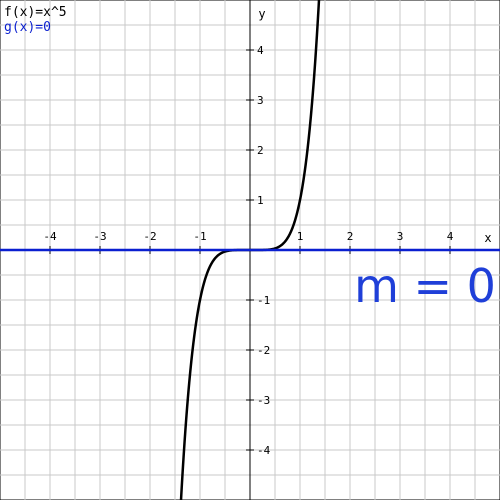  I want to click on y-tick-label: -1, so click(263, 300).